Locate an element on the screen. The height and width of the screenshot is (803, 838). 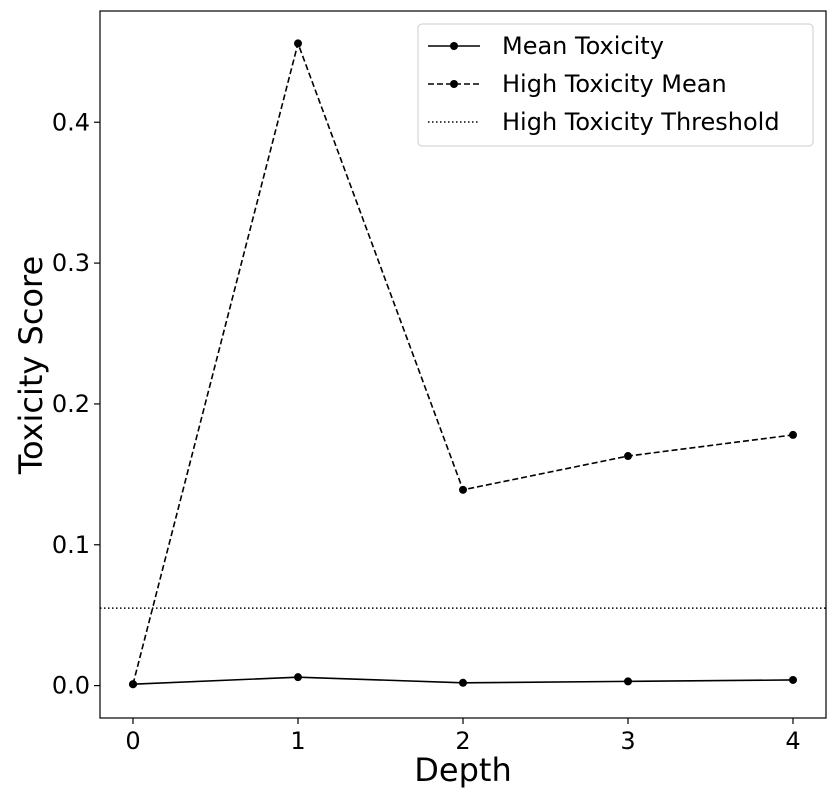
y-axis-title: Toxicity Score is located at coordinates (31, 365).